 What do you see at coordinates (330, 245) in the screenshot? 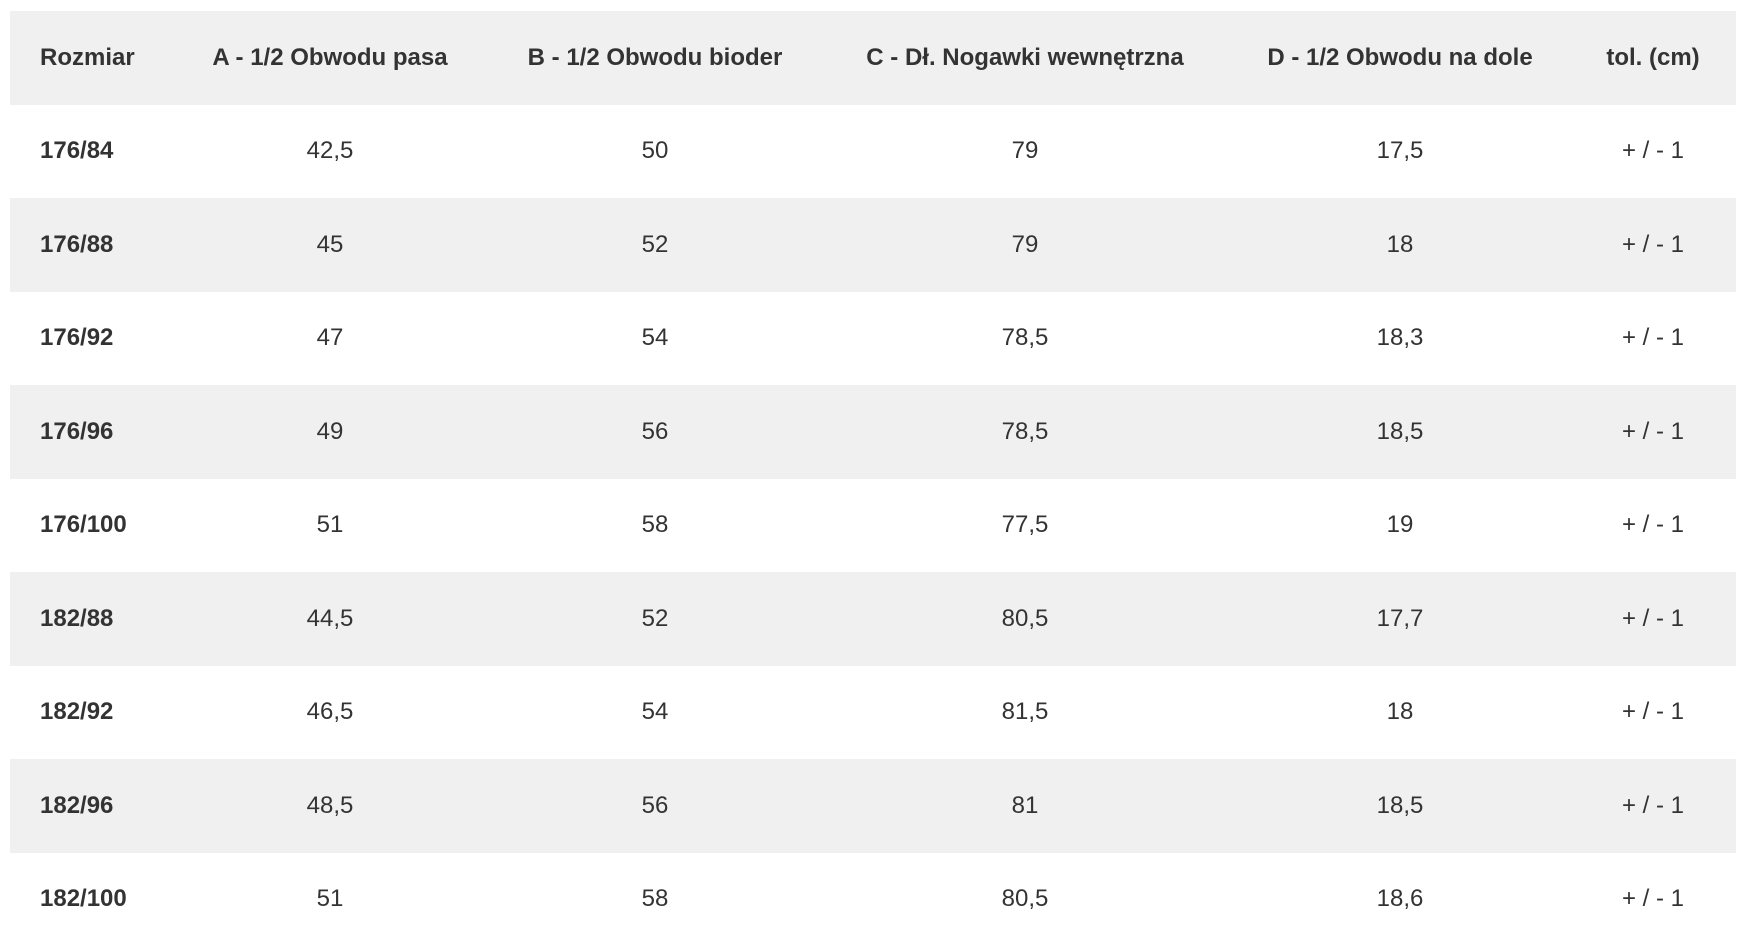
I see `value-cell: 45` at bounding box center [330, 245].